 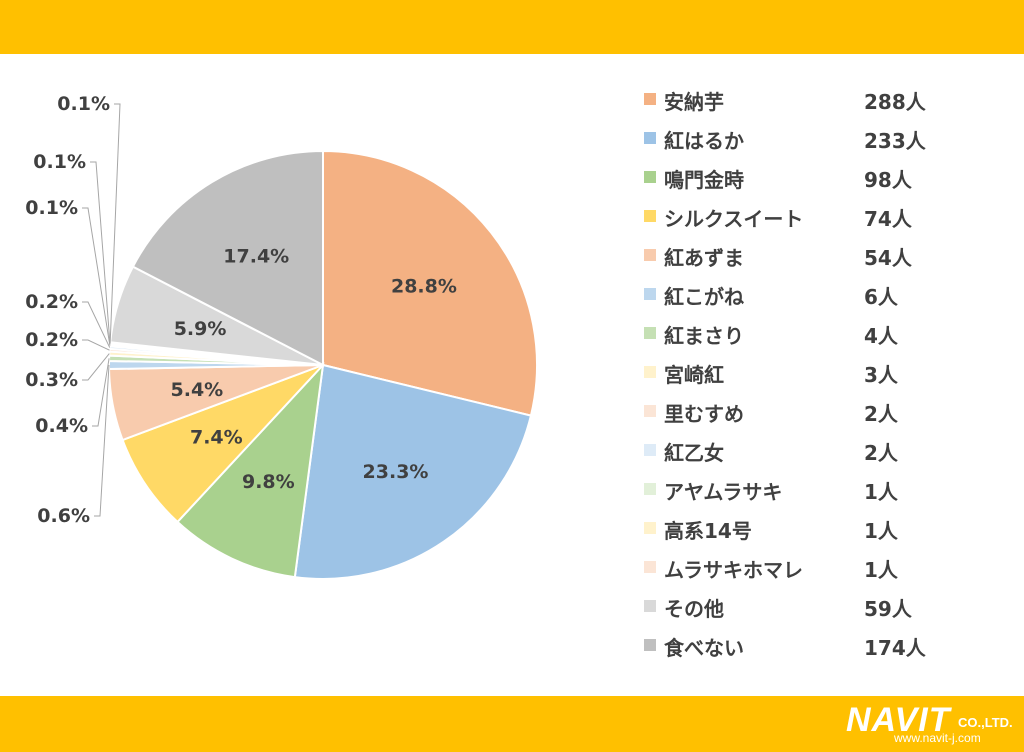 What do you see at coordinates (824, 489) in the screenshot?
I see `legend-item: アヤムラサキ 1人` at bounding box center [824, 489].